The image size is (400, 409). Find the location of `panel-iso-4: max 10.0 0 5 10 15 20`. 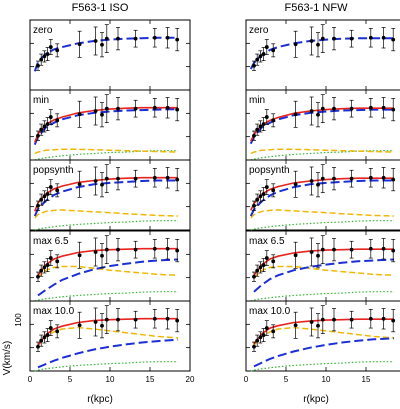

panel-iso-4: max 10.0 0 5 10 15 20 is located at coordinates (111, 342).